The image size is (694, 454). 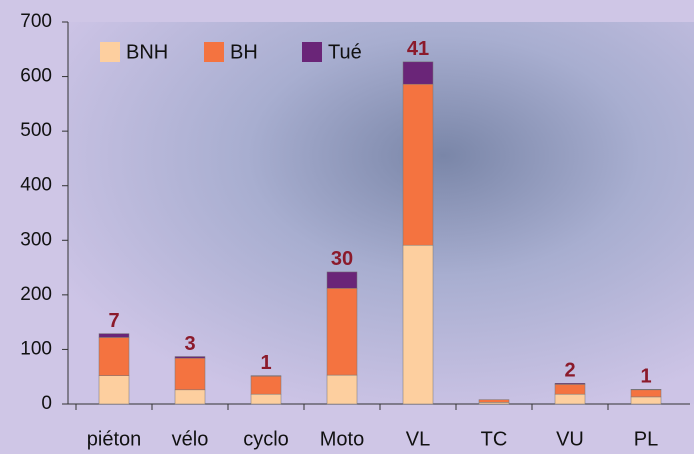 What do you see at coordinates (114, 439) in the screenshot?
I see `x-tick-label: piéton` at bounding box center [114, 439].